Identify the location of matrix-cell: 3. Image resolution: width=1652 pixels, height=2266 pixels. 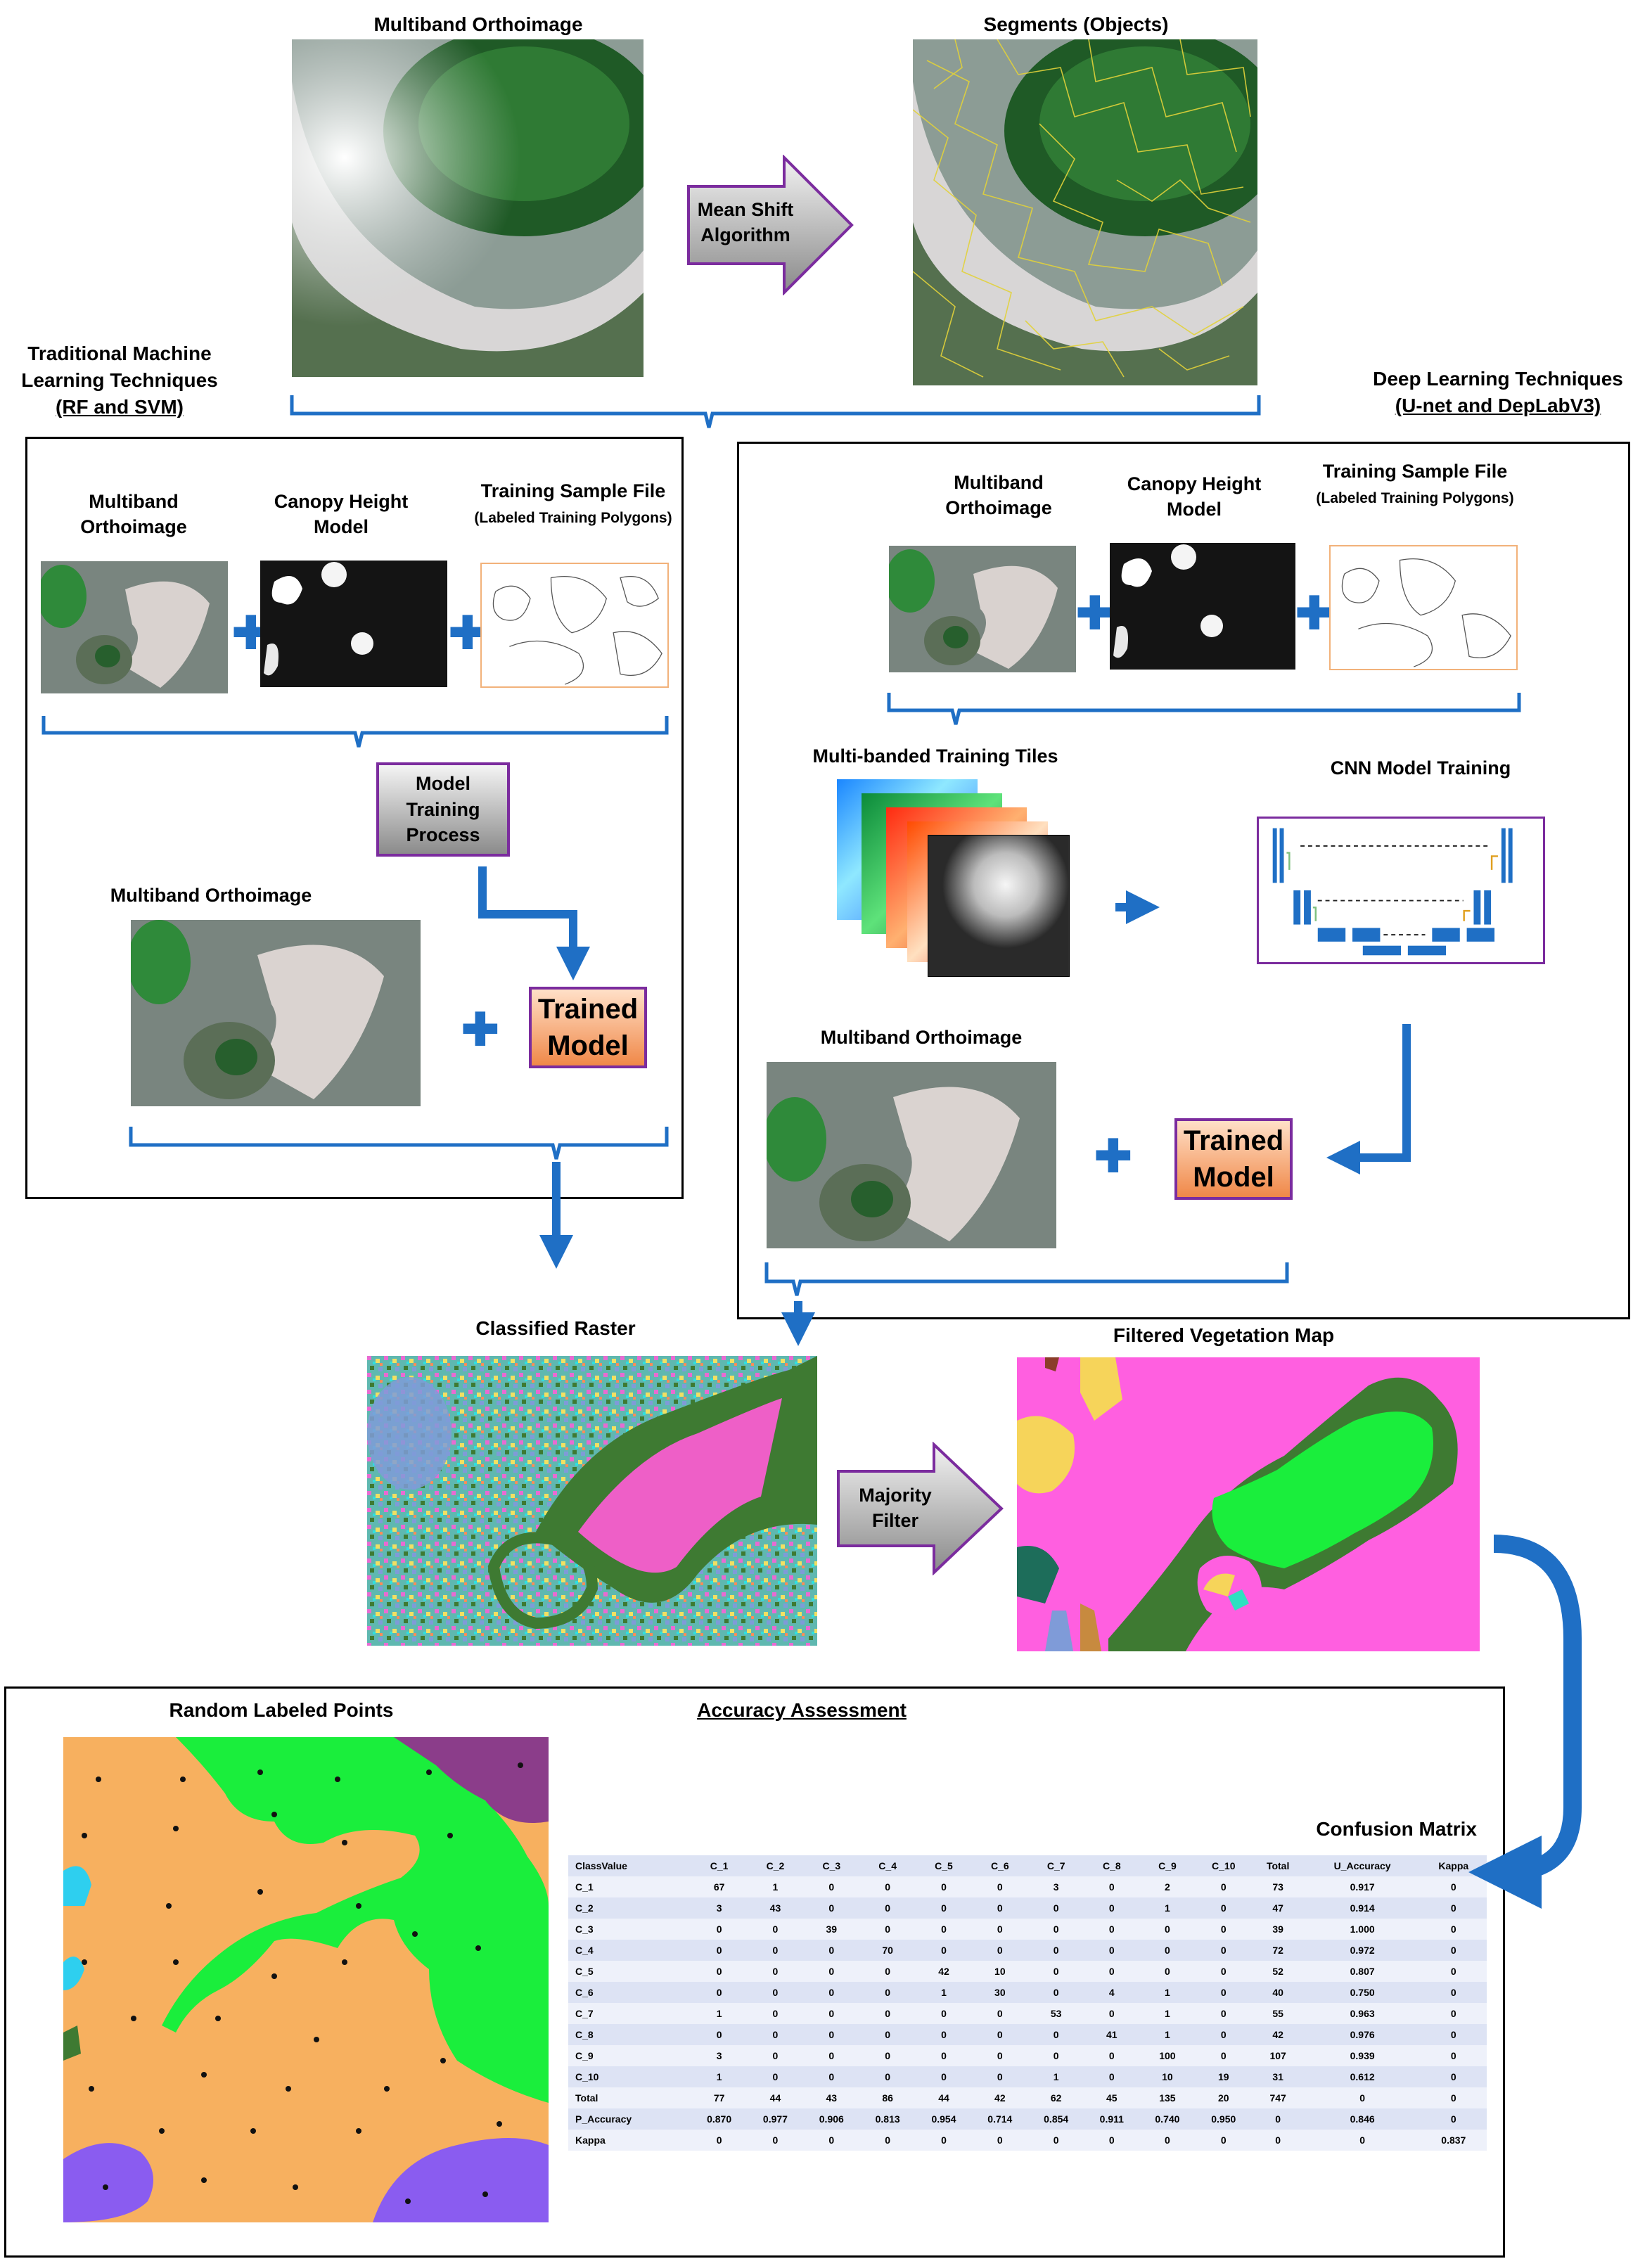
(1055, 1887).